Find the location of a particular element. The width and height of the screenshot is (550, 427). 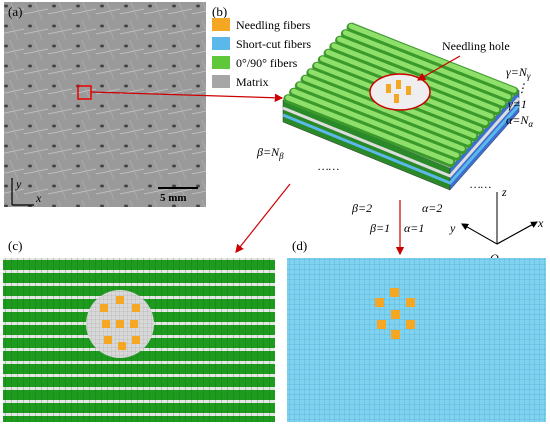

legend-label: Short-cut fibers is located at coordinates (273, 44).